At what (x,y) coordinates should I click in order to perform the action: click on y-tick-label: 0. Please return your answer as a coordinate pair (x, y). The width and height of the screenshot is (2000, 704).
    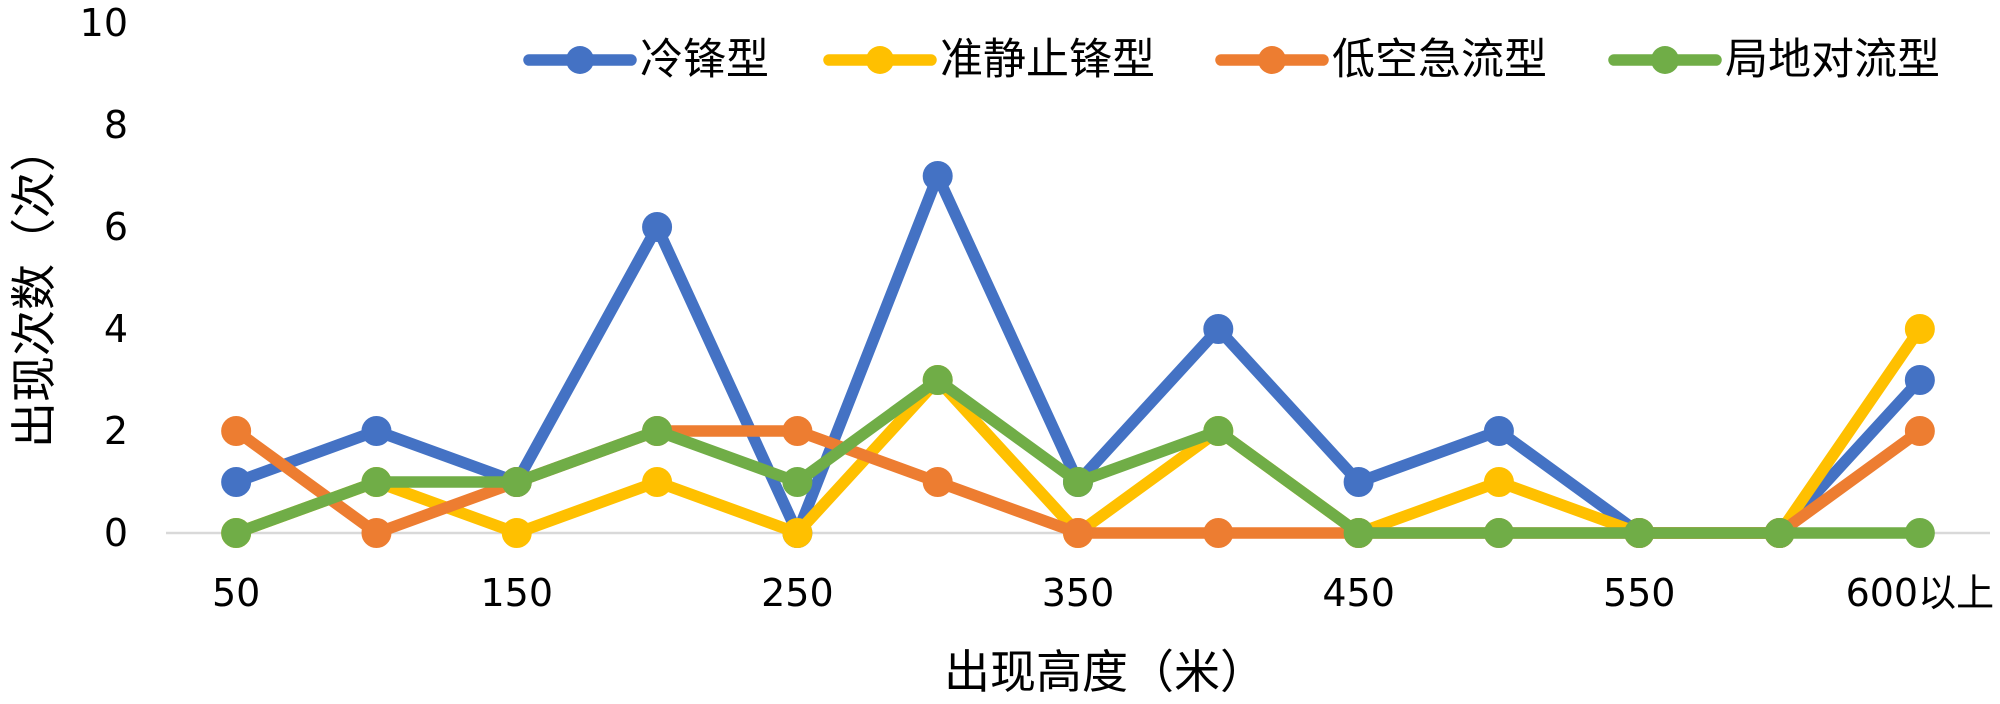
    Looking at the image, I should click on (116, 533).